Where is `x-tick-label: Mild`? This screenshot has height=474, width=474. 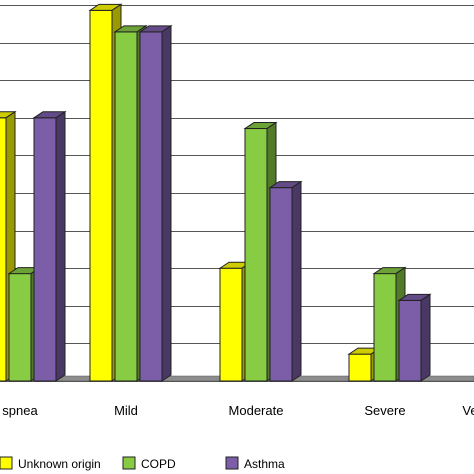
x-tick-label: Mild is located at coordinates (126, 410).